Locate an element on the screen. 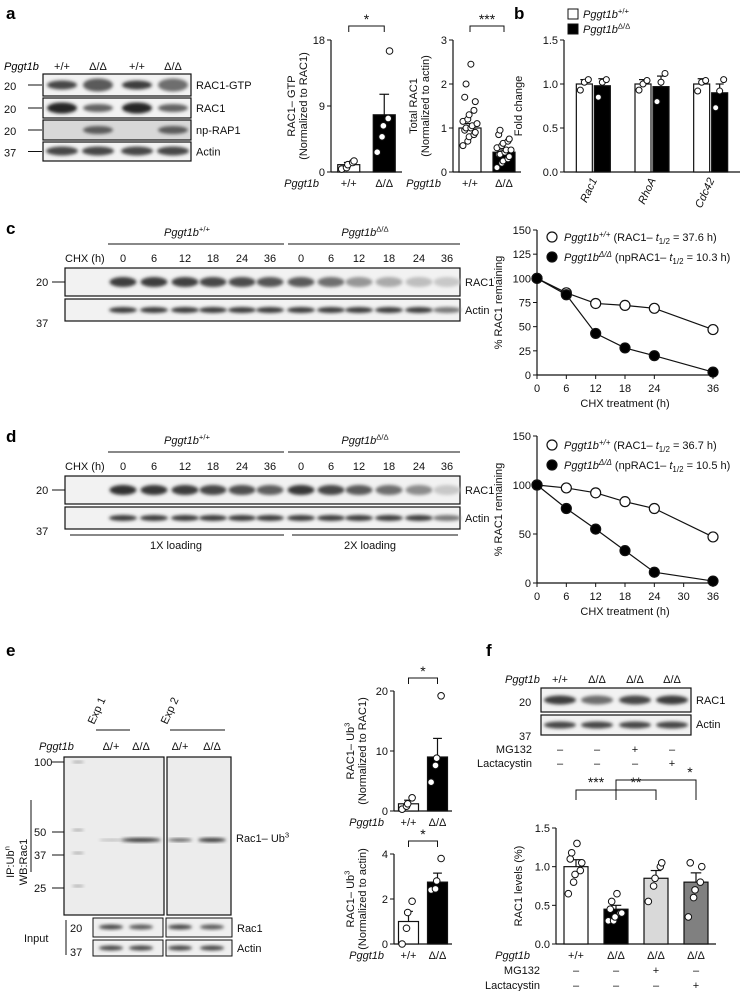  time-label: 24 is located at coordinates (242, 259).